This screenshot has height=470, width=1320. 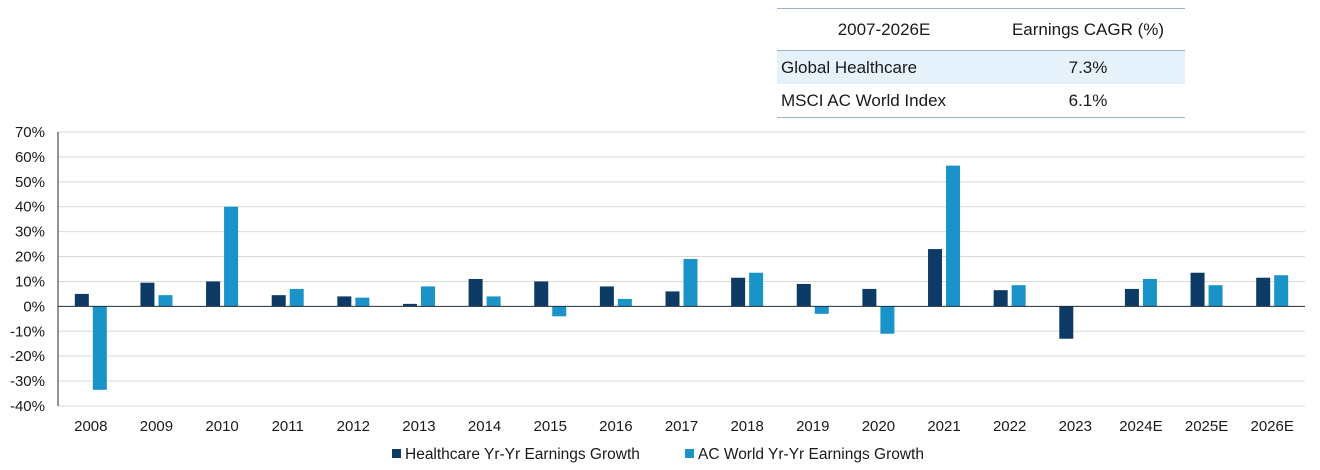 What do you see at coordinates (90, 426) in the screenshot?
I see `x-tick-label: 2008` at bounding box center [90, 426].